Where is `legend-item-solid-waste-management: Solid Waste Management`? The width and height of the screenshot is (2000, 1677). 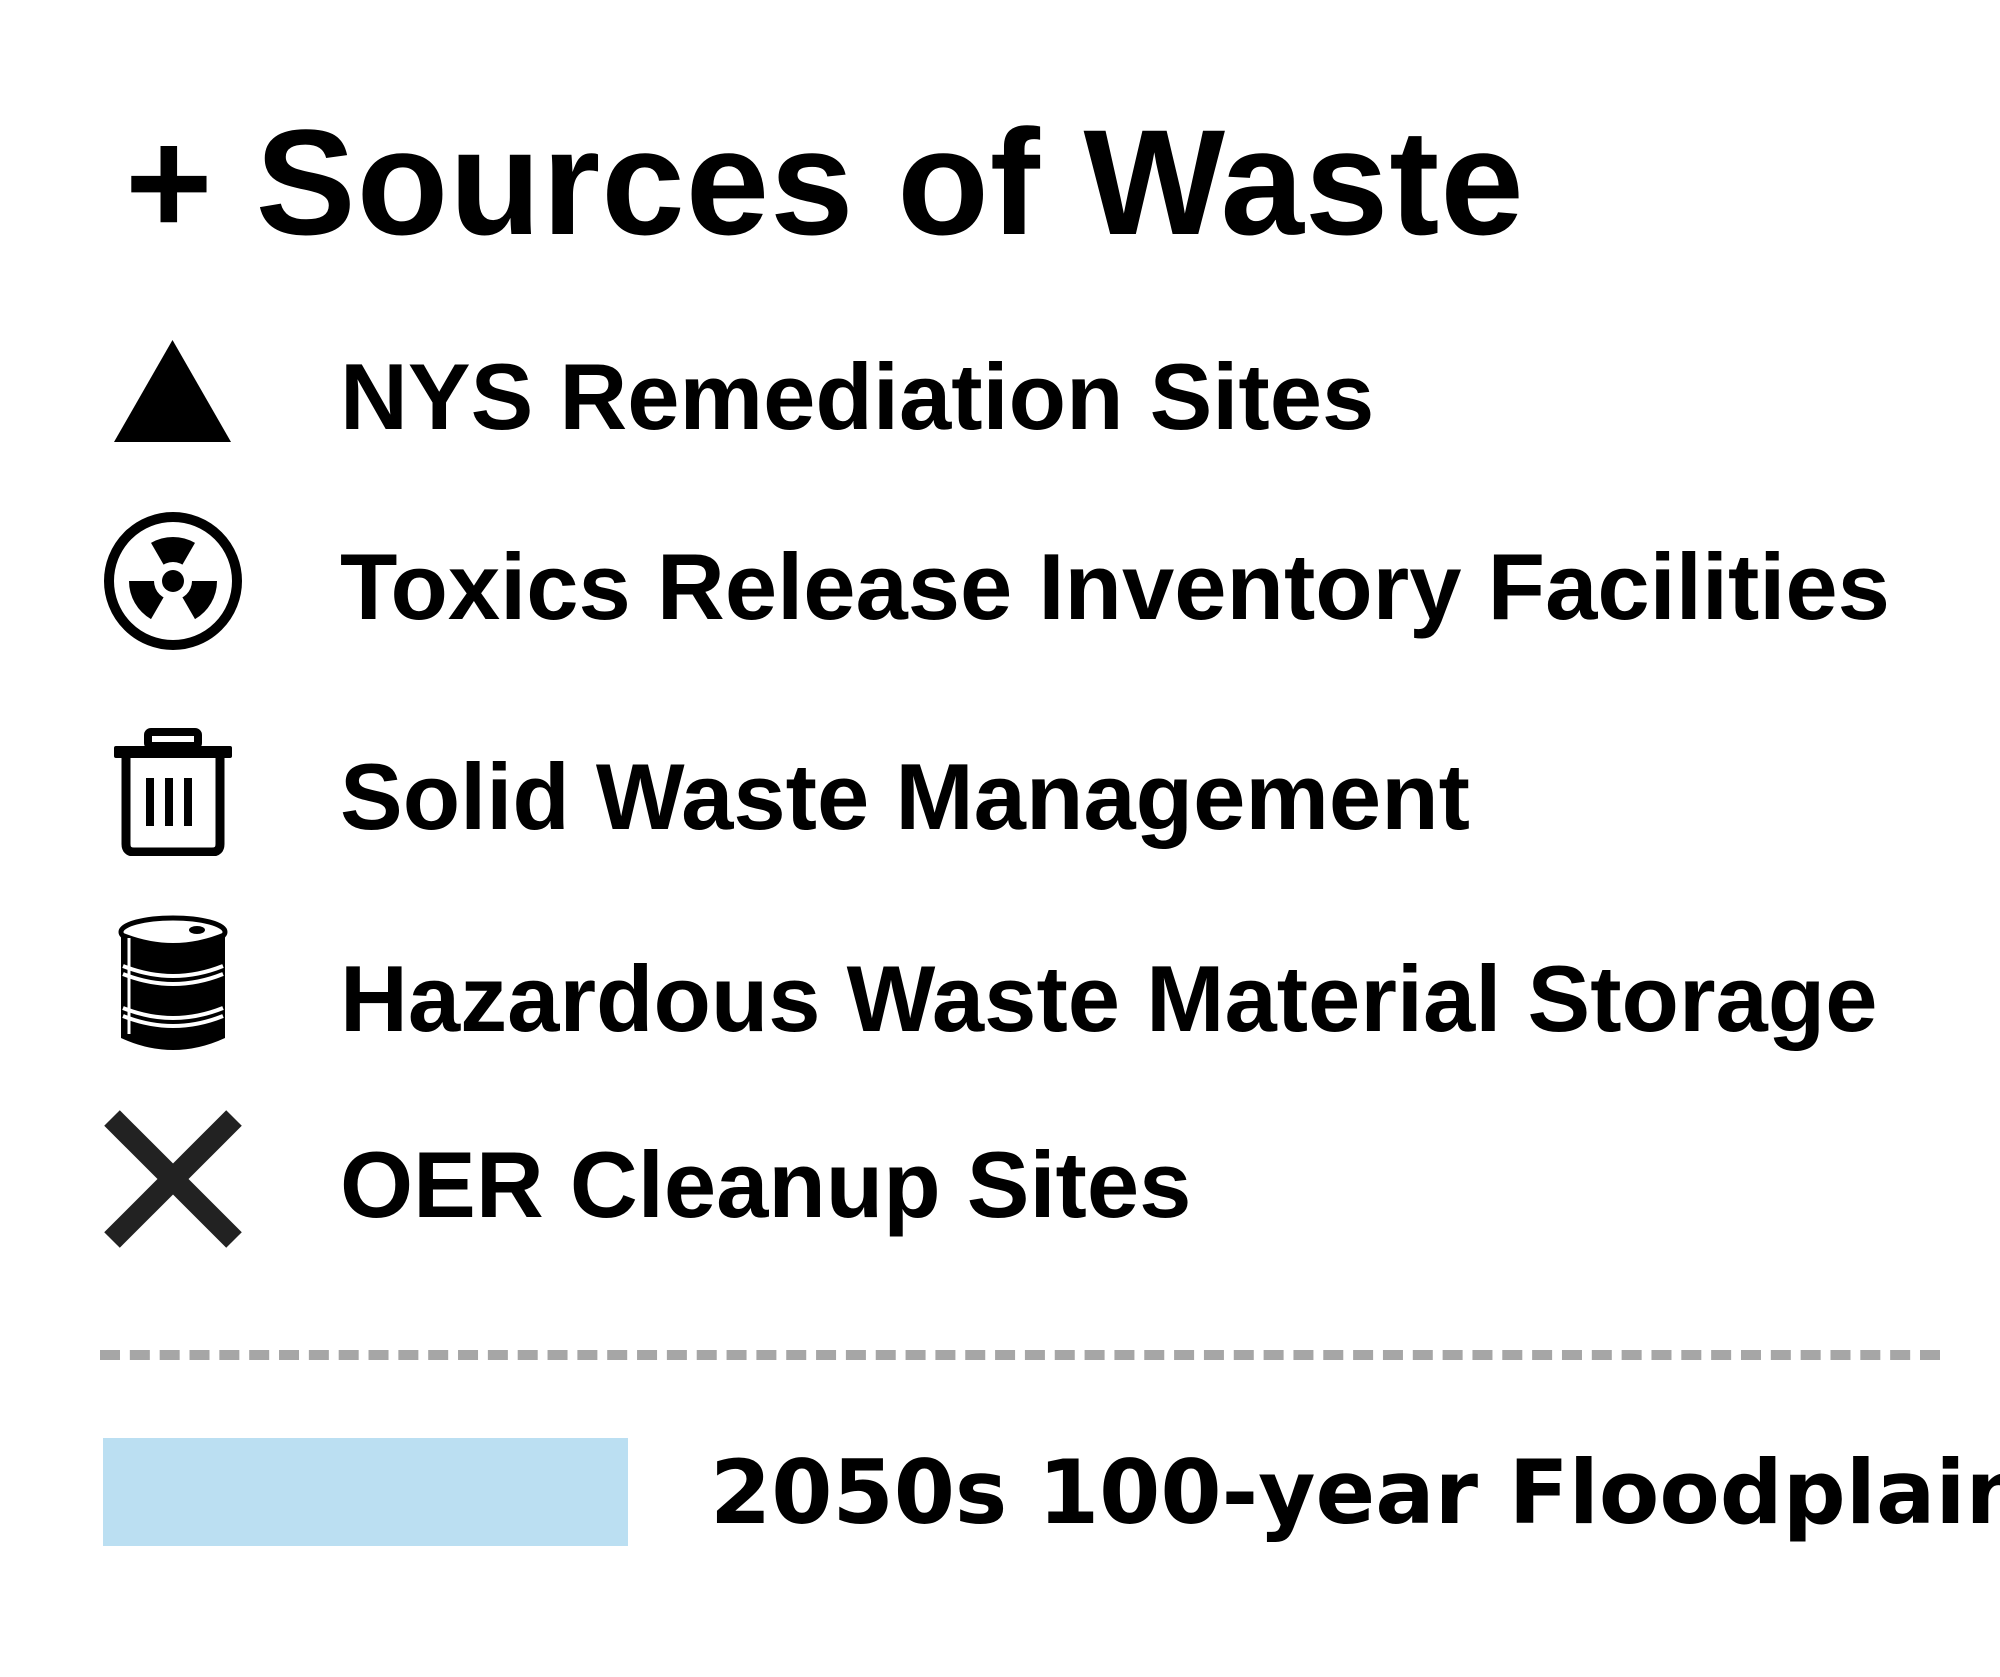
legend-item-solid-waste-management: Solid Waste Management is located at coordinates (1000, 788).